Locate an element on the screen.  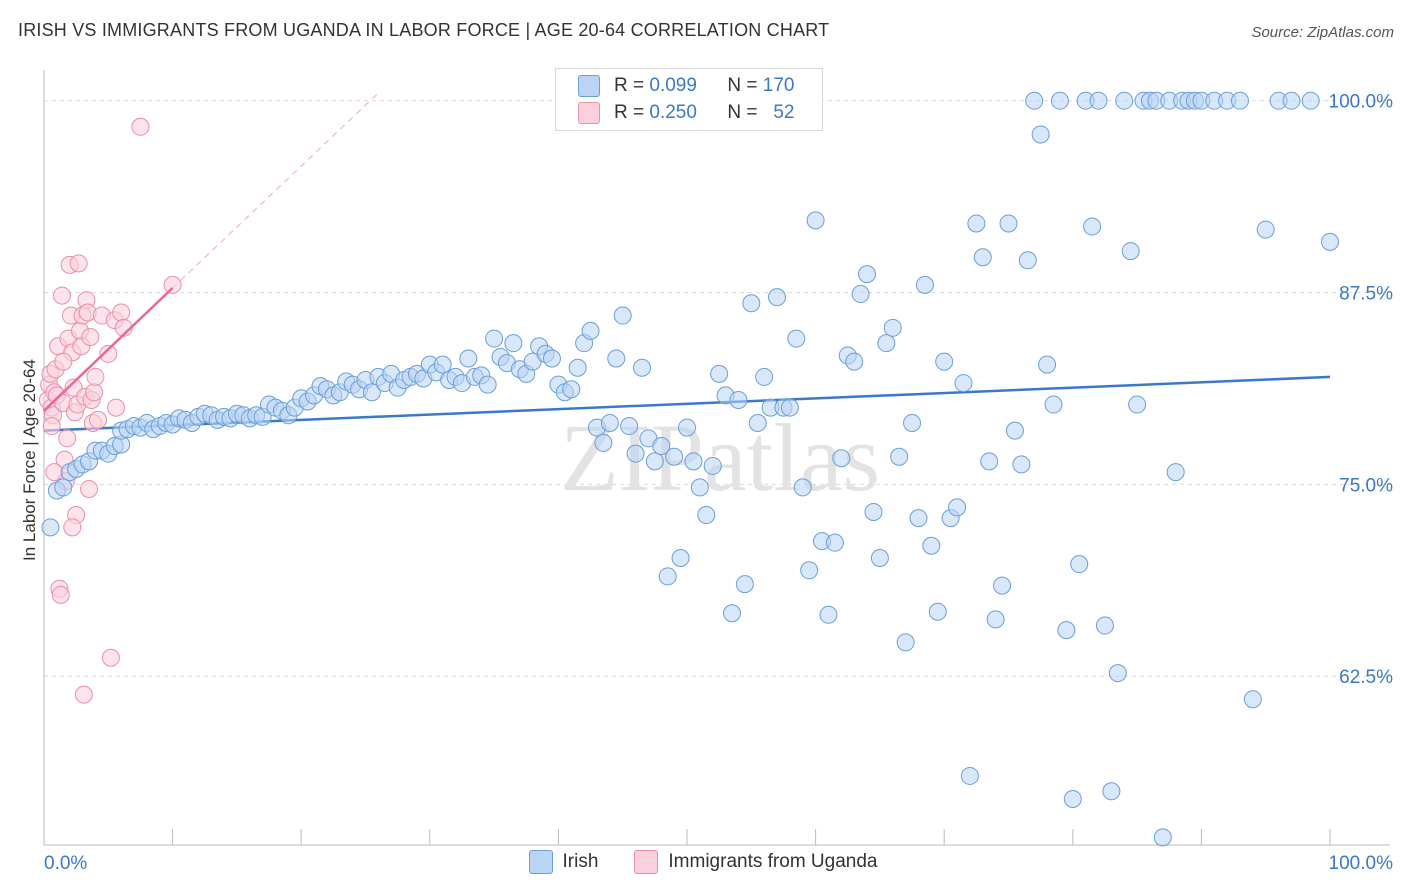
uganda-trend-line is located at coordinates (108, 349).